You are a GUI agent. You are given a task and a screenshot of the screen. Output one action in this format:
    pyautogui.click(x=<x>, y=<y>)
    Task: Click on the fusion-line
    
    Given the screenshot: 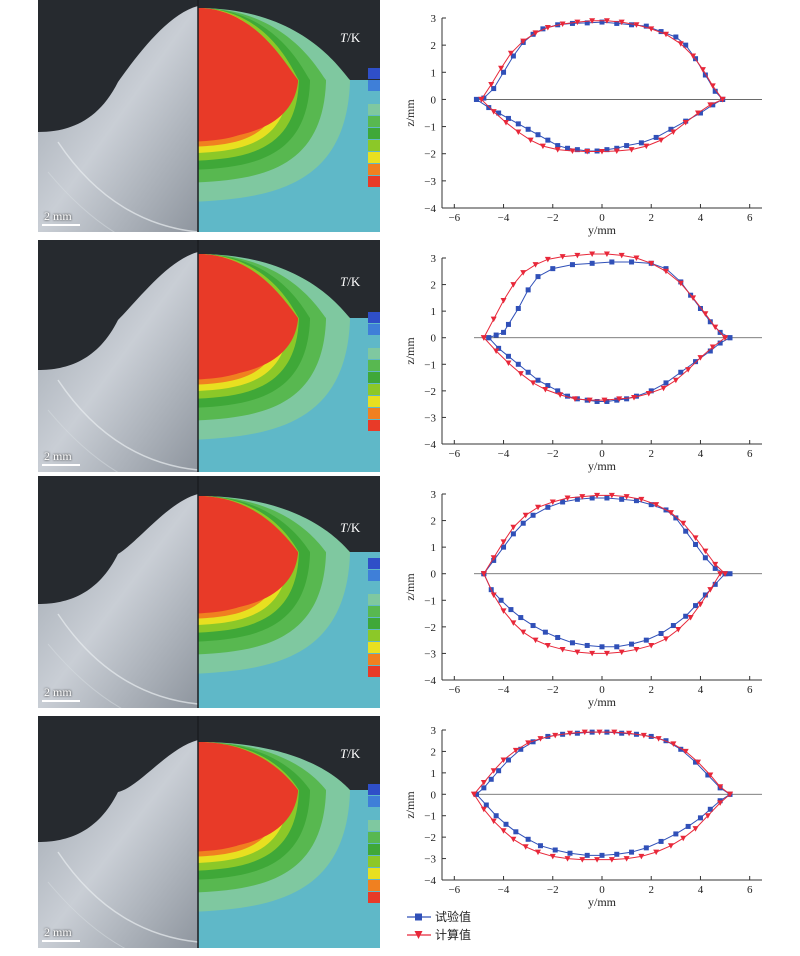 What is the action you would take?
    pyautogui.click(x=128, y=659)
    